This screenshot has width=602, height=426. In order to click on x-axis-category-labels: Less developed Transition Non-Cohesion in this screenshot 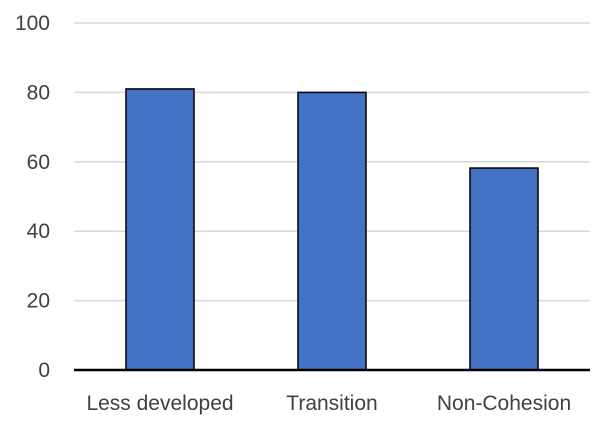, I will do `click(328, 403)`.